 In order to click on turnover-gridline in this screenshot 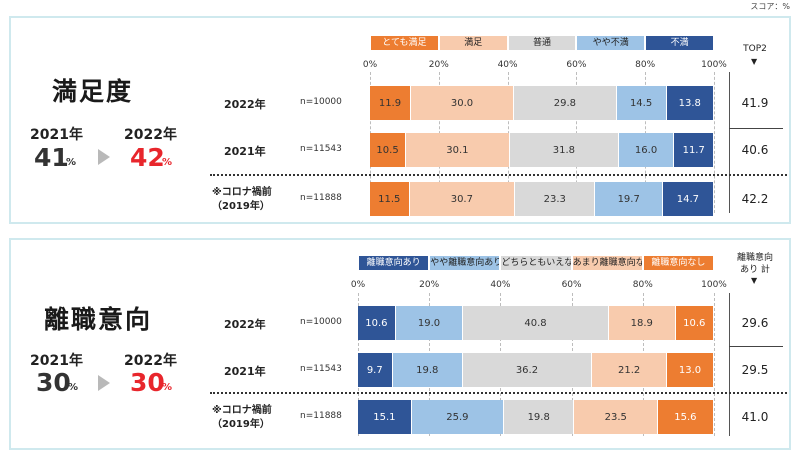, I will do `click(714, 364)`.